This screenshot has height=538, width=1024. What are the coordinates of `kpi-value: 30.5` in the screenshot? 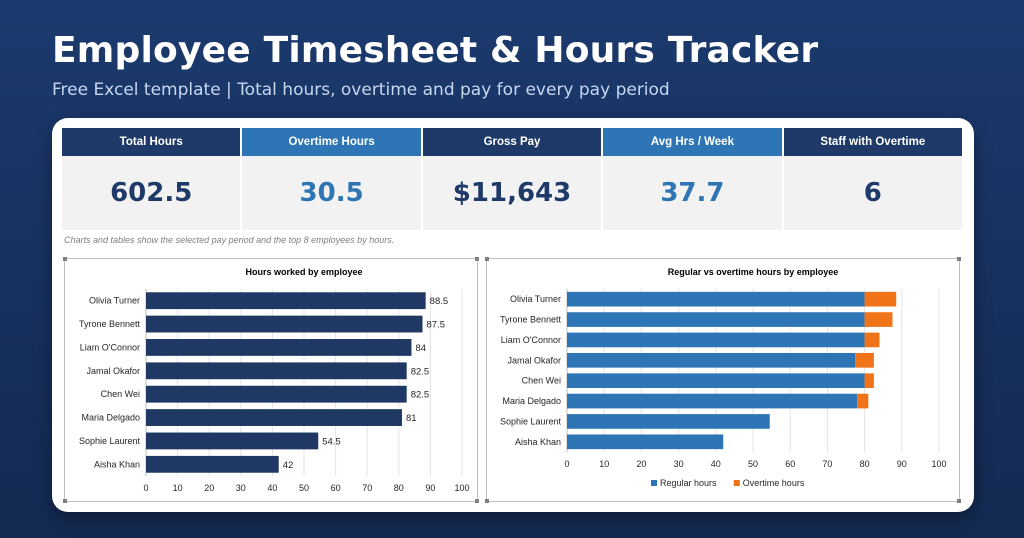 It's located at (331, 193).